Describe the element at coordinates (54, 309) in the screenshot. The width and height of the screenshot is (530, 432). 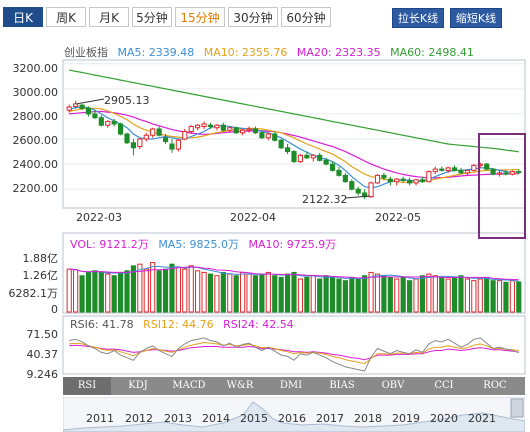
I see `volume-tick-label: 0` at that location.